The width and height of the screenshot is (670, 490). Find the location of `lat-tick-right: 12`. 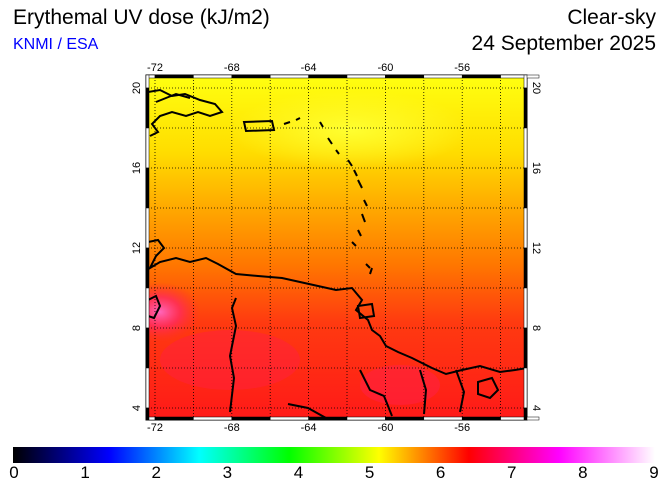

lat-tick-right: 12 is located at coordinates (536, 248).